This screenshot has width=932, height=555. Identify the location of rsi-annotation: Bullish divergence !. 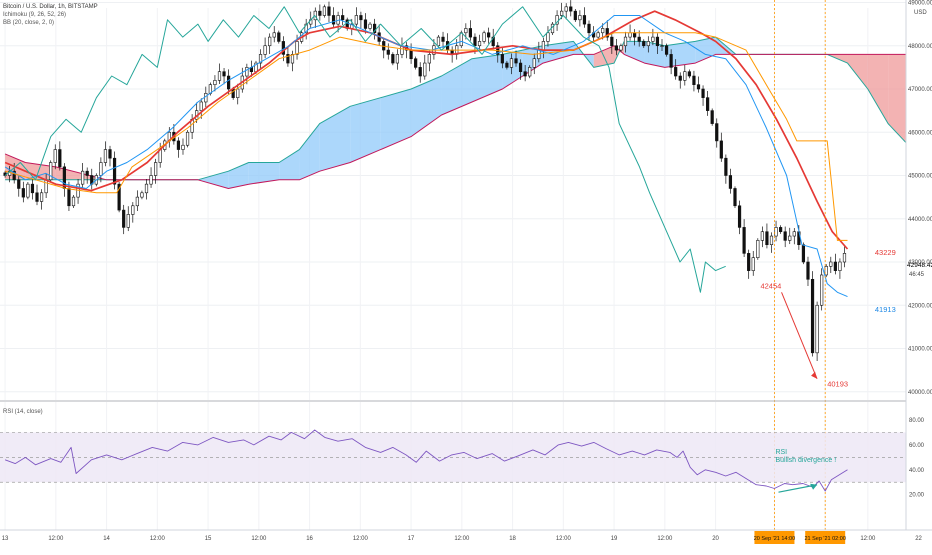
(805, 460).